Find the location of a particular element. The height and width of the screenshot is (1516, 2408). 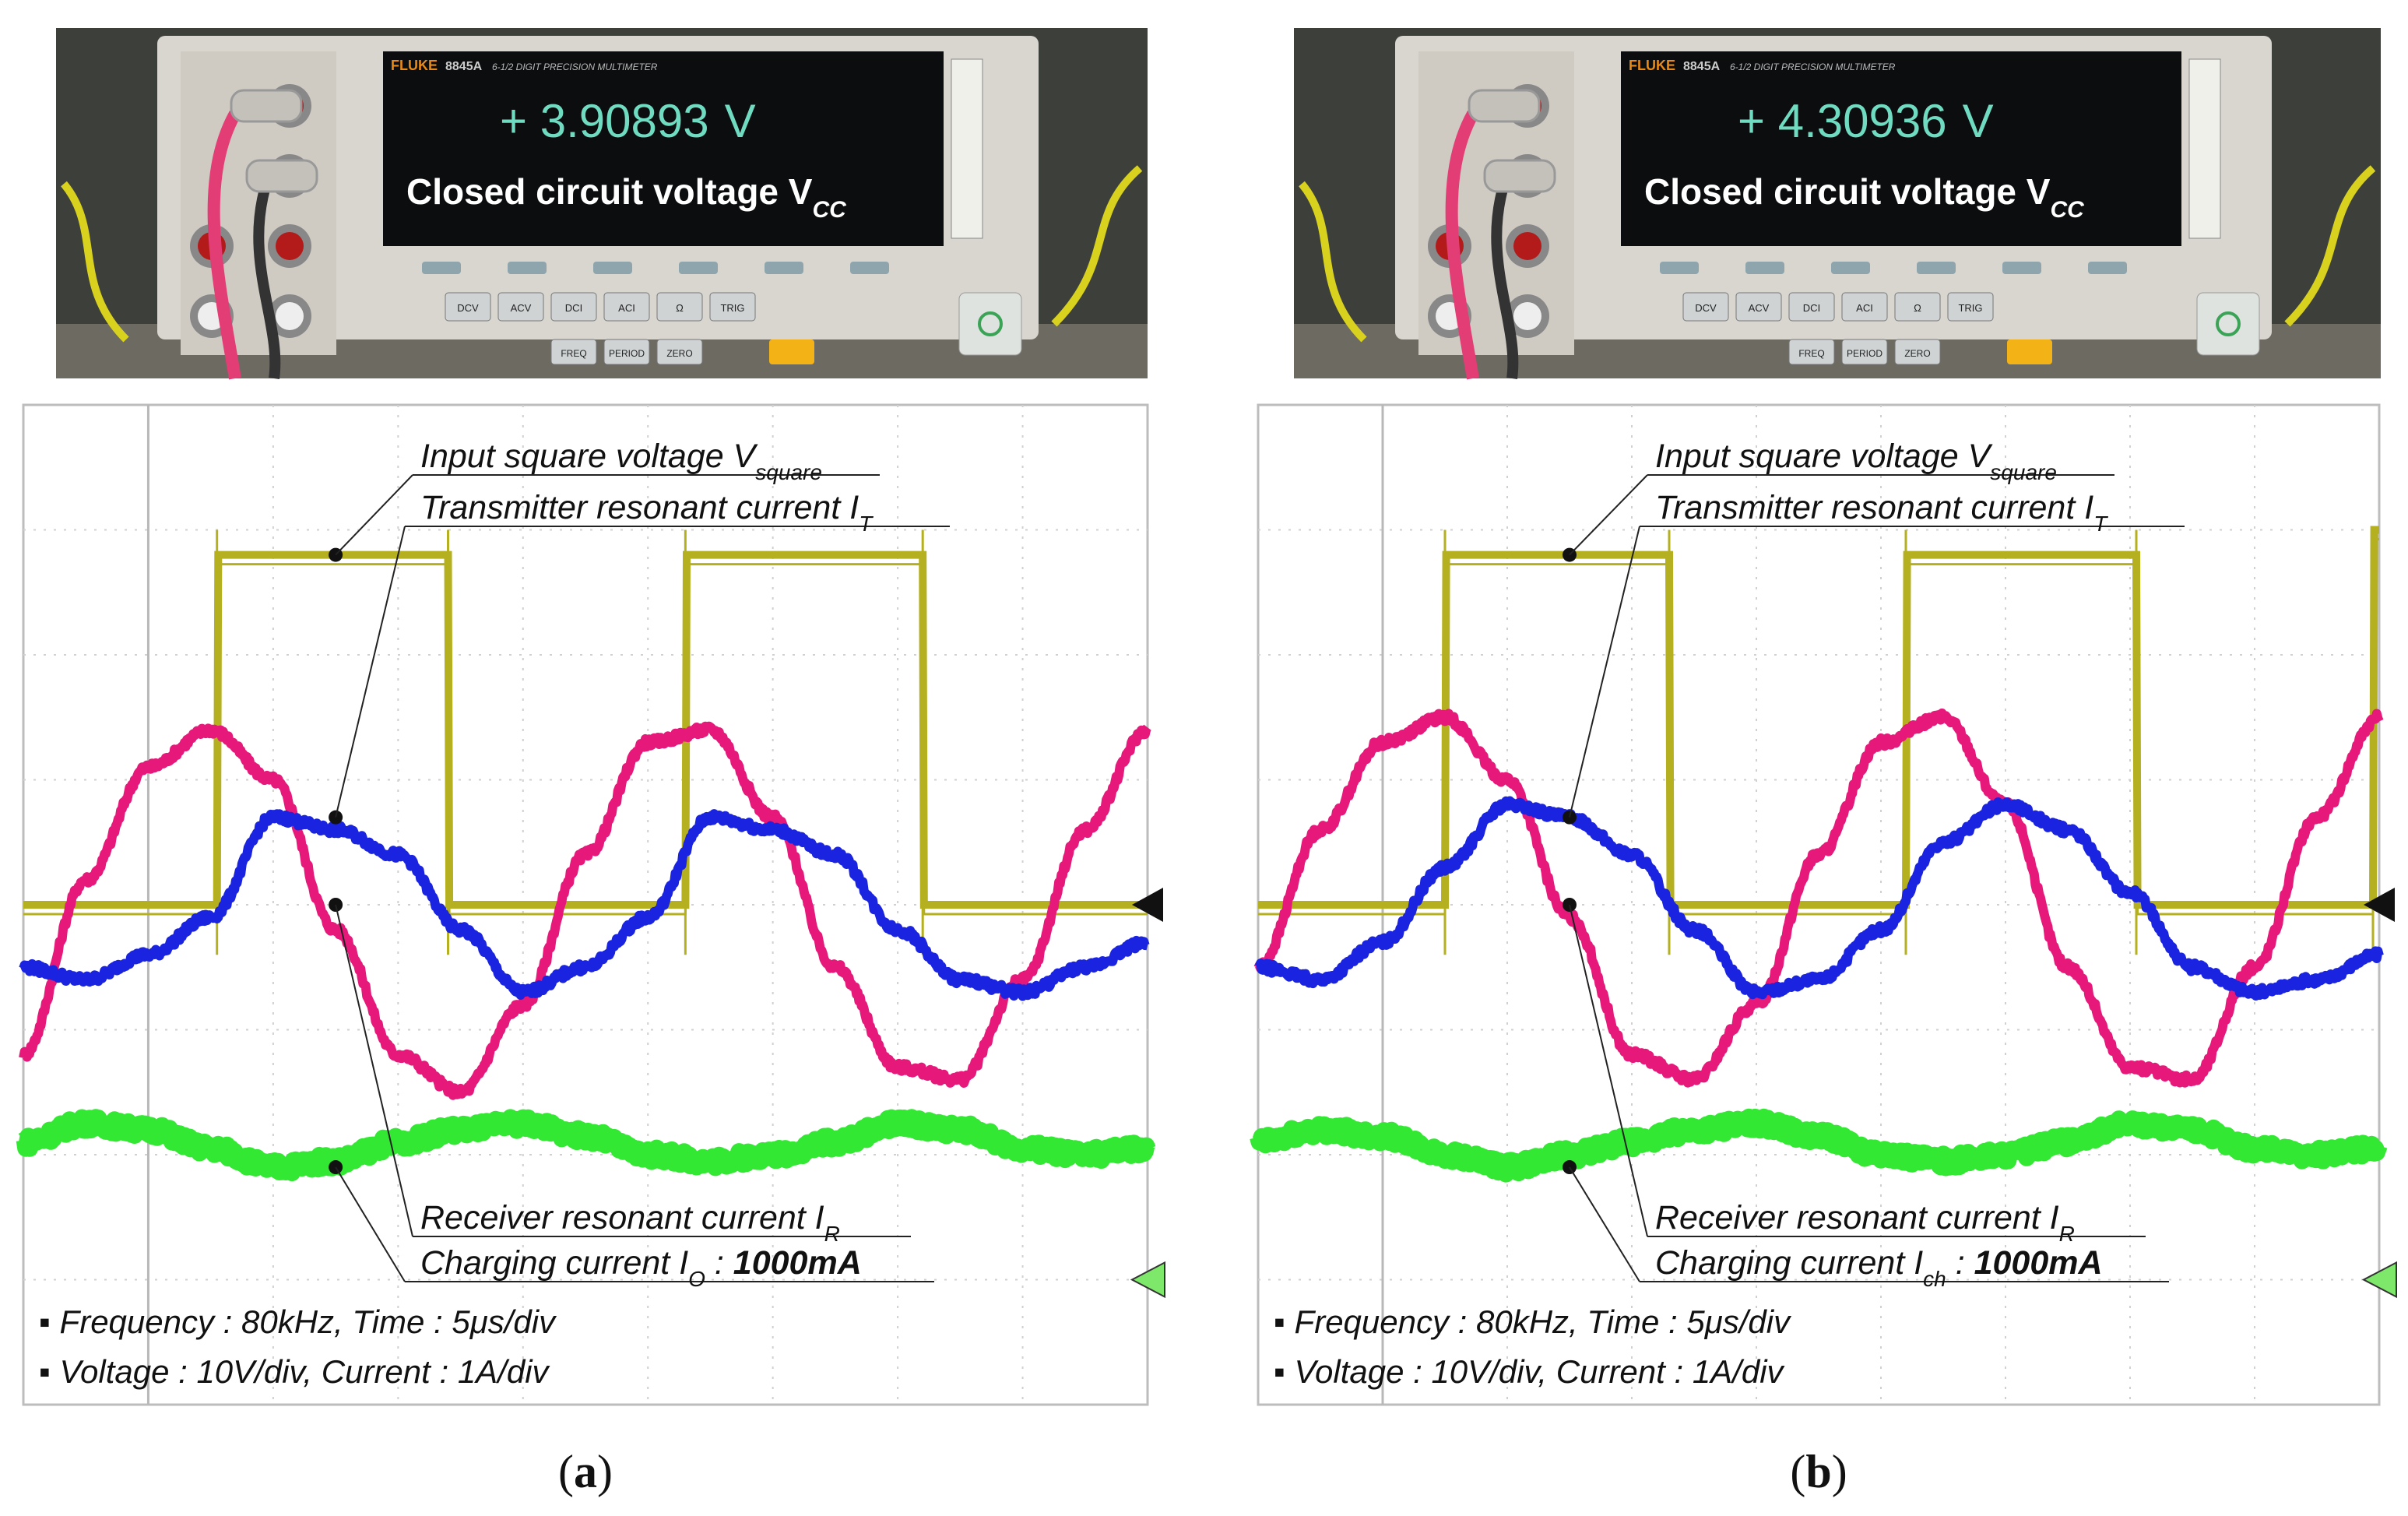

panel-caption: (b) is located at coordinates (1818, 1471).